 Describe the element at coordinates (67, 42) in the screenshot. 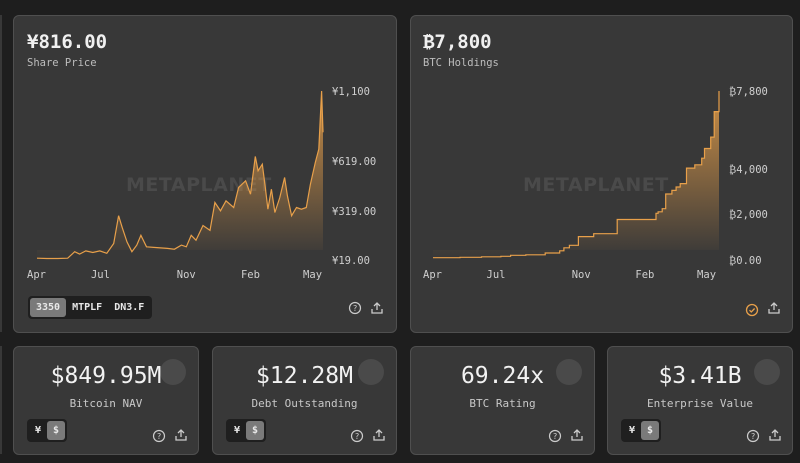

I see `share-price-value: ¥816.00` at that location.